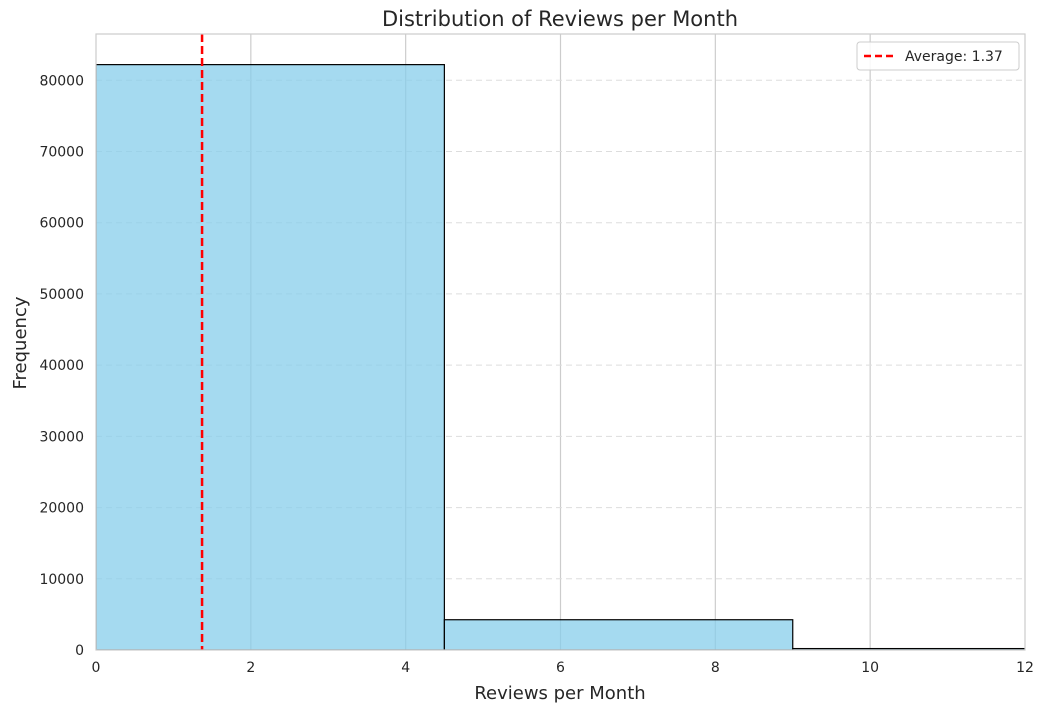 The image size is (1045, 717). What do you see at coordinates (715, 668) in the screenshot?
I see `x-tick-label: 8` at bounding box center [715, 668].